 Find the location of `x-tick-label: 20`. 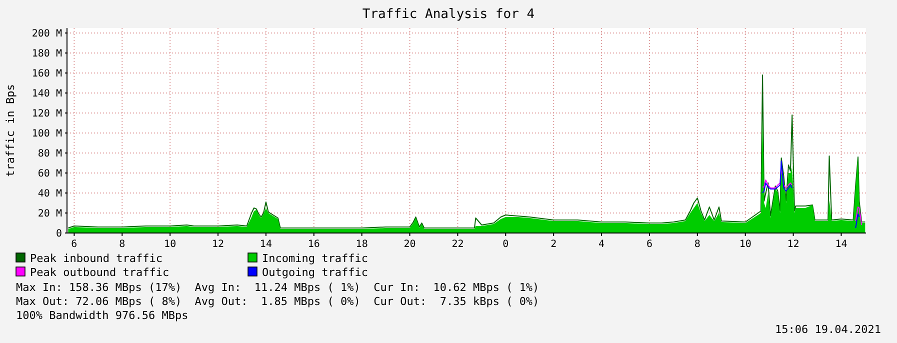

x-tick-label: 20 is located at coordinates (410, 244).